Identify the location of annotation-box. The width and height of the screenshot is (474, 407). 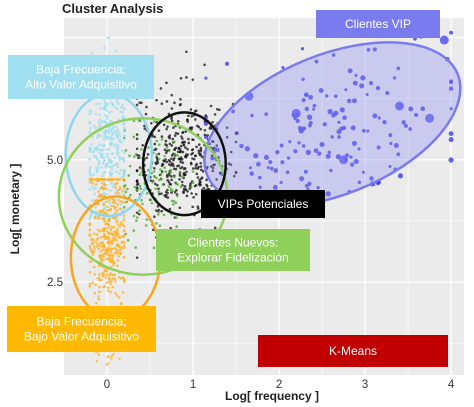
(378, 24).